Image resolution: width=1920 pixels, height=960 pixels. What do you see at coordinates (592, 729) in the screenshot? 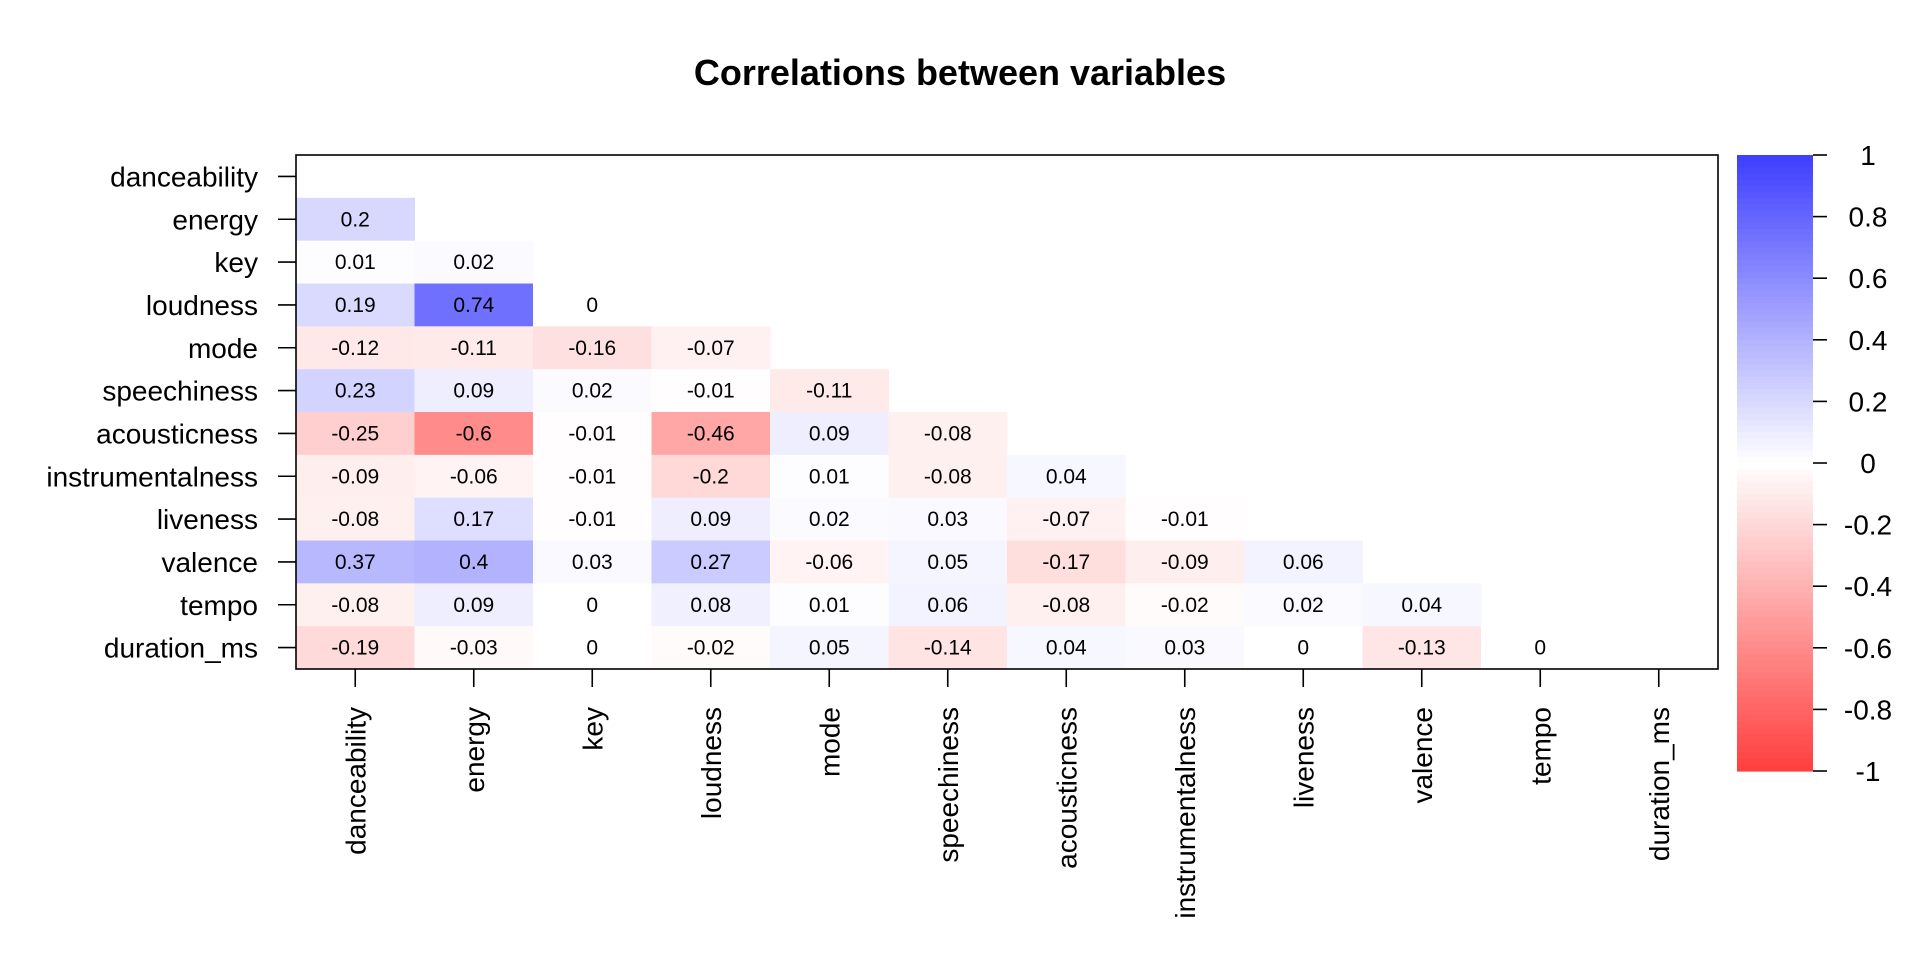
I see `x-tick-label: key` at bounding box center [592, 729].